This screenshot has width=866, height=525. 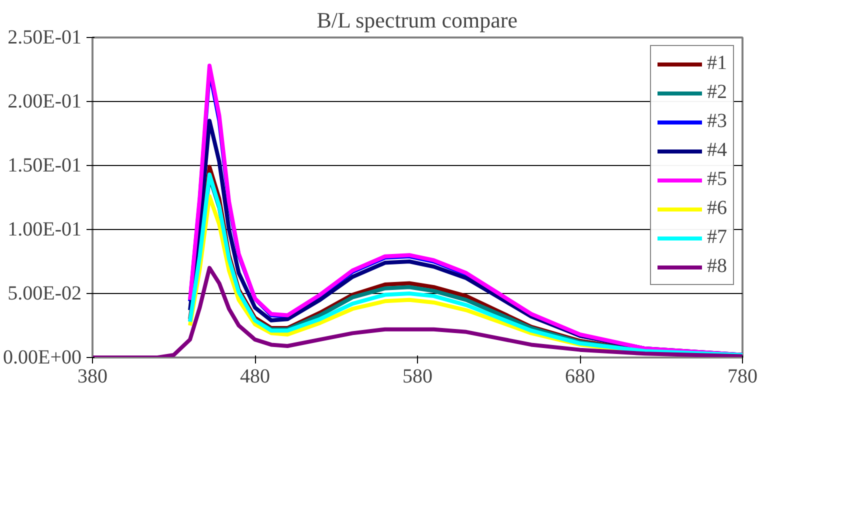 I want to click on legend-label: #5, so click(x=717, y=179).